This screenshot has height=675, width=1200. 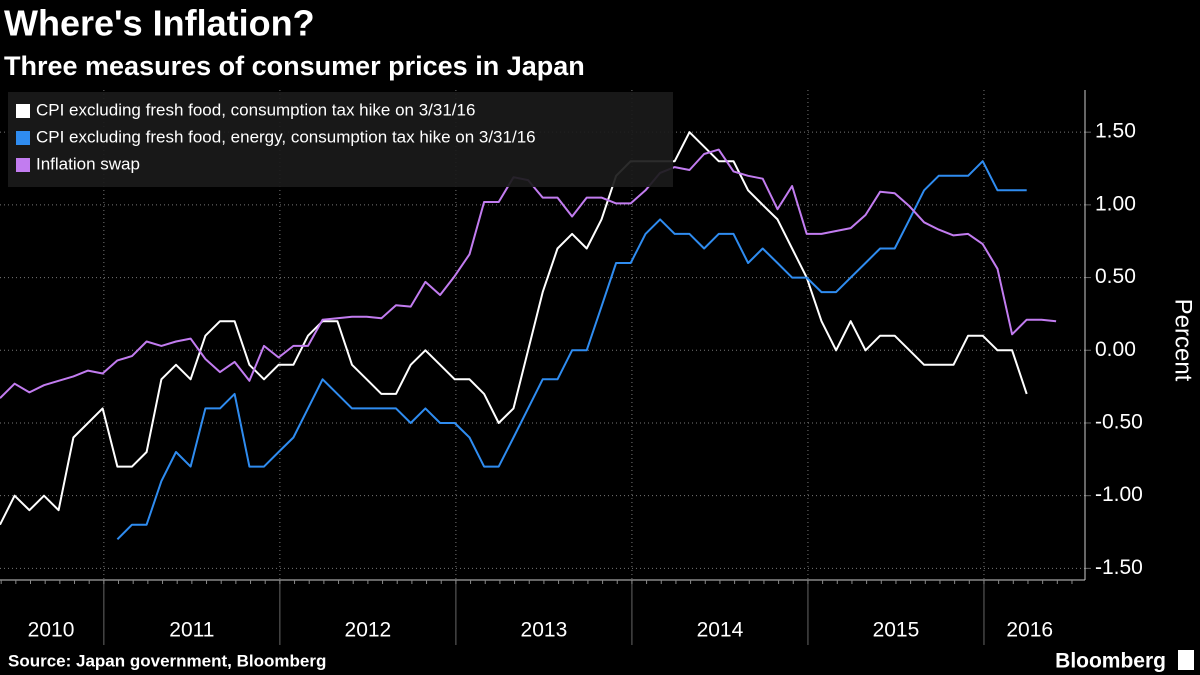 What do you see at coordinates (1115, 349) in the screenshot?
I see `y-tick-label: 0.00` at bounding box center [1115, 349].